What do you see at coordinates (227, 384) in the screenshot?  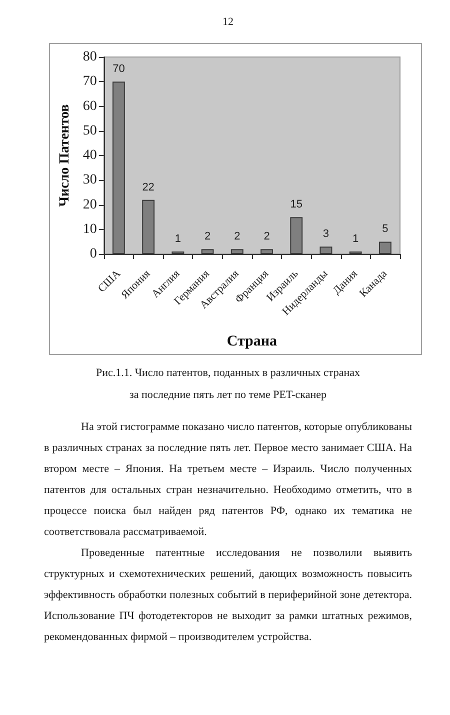 I see `text: Рис.1.1. Число патентов, поданных в различных странах за последние пять лет по теме PET-сканер` at bounding box center [227, 384].